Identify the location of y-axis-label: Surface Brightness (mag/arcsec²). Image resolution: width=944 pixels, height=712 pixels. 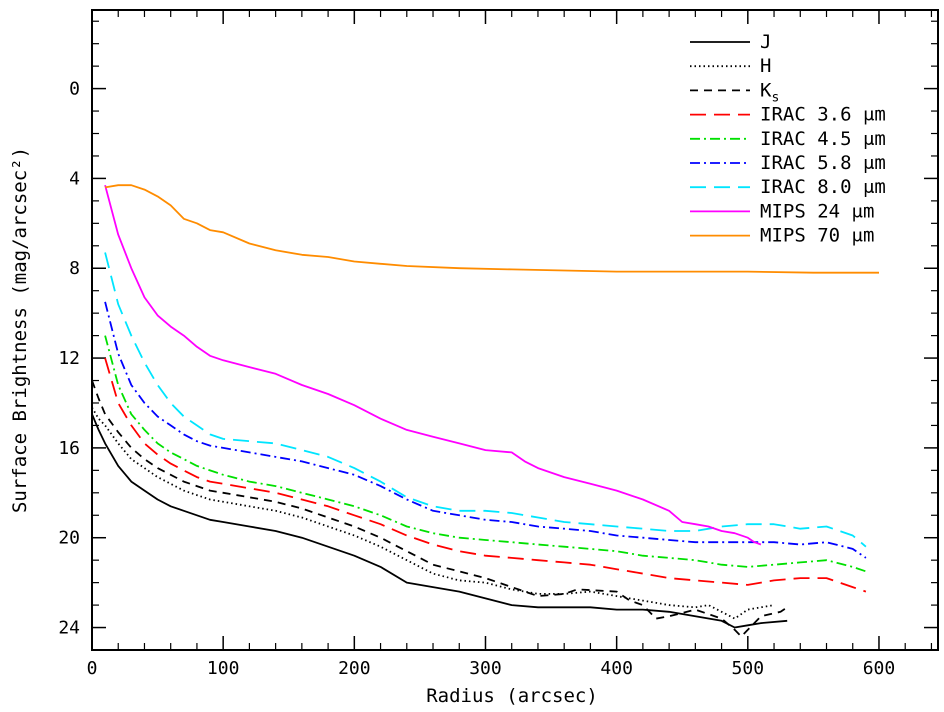
(20, 330).